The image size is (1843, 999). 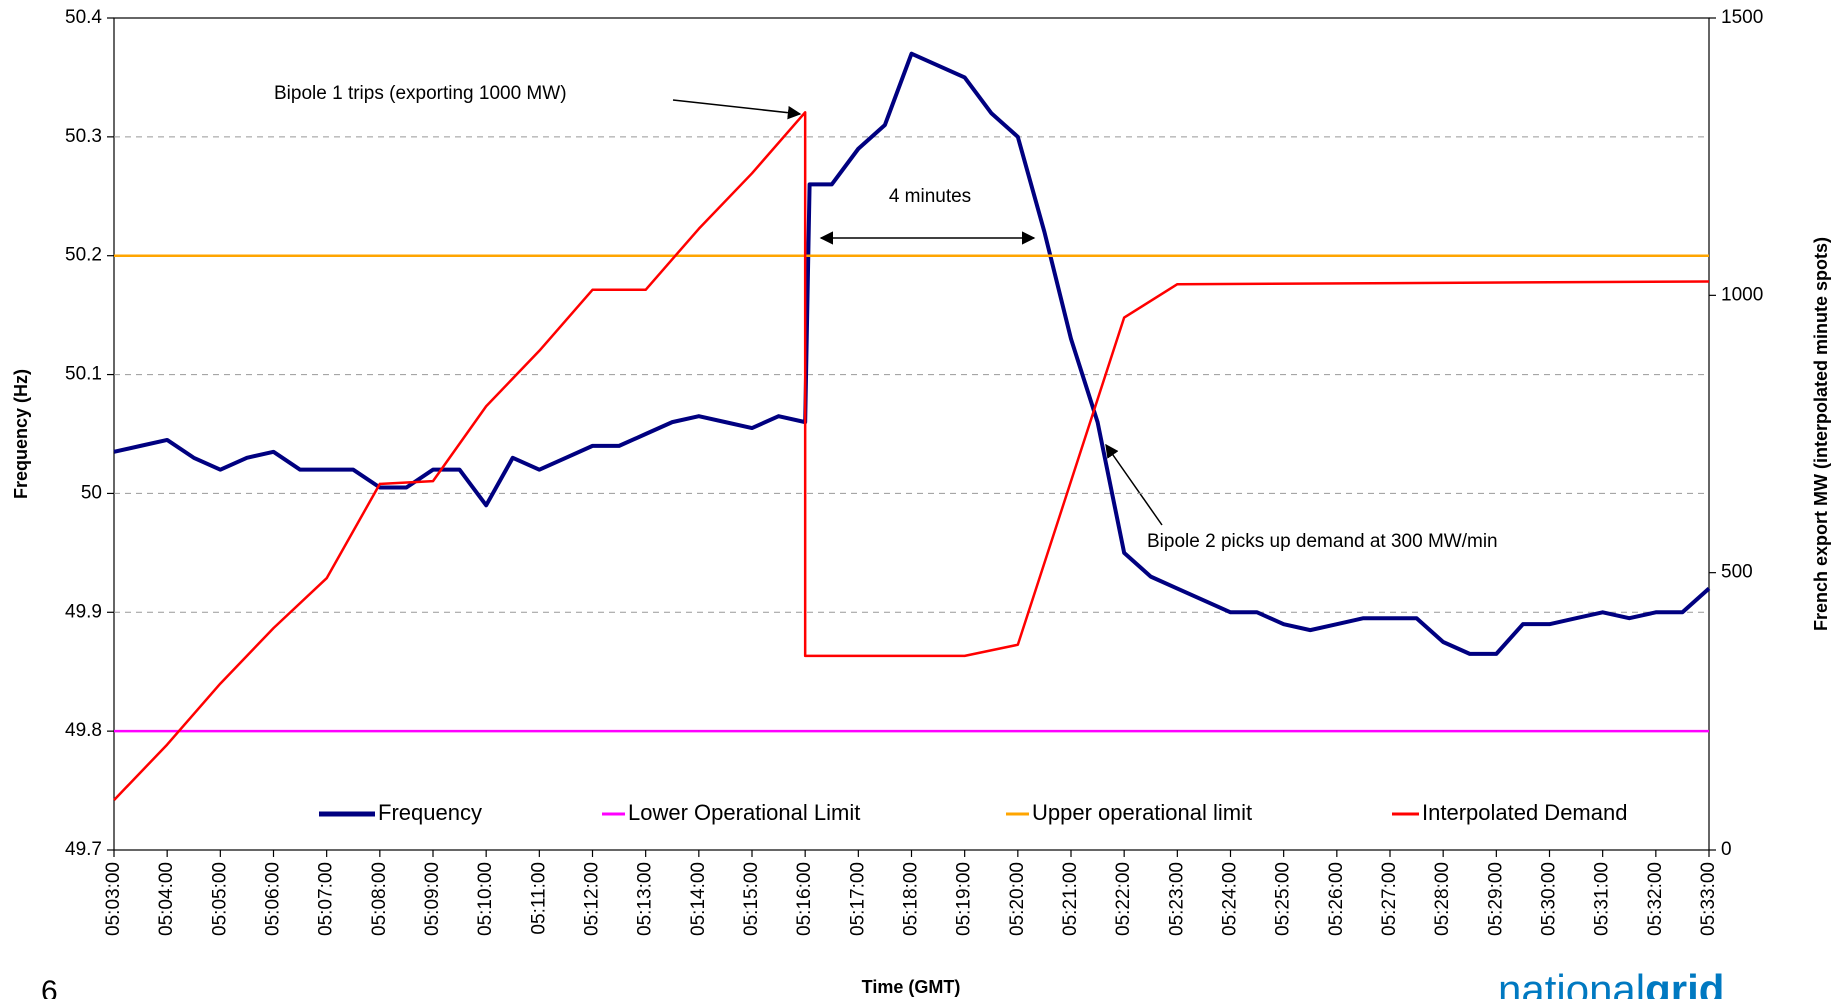 I want to click on logo-part: grid, so click(x=1684, y=982).